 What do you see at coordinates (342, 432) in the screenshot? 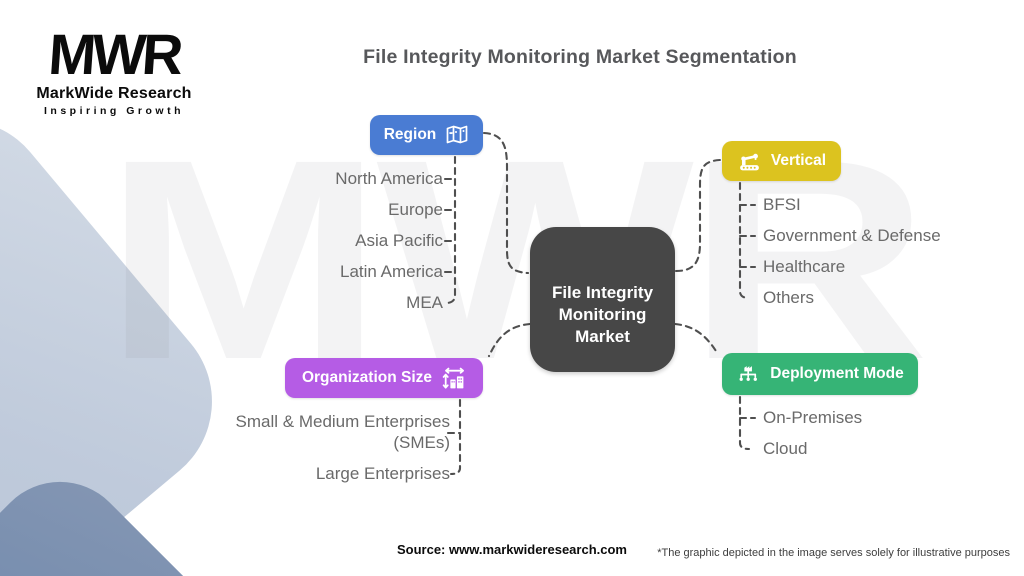
I see `list-item-organization-size: Small & Medium Enterprises (SMEs)` at bounding box center [342, 432].